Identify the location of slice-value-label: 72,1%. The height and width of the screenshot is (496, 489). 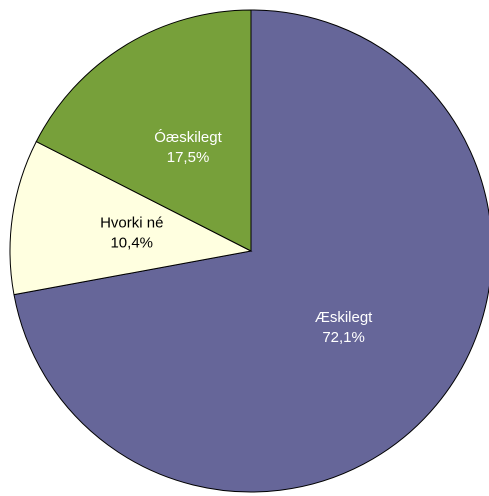
(343, 337).